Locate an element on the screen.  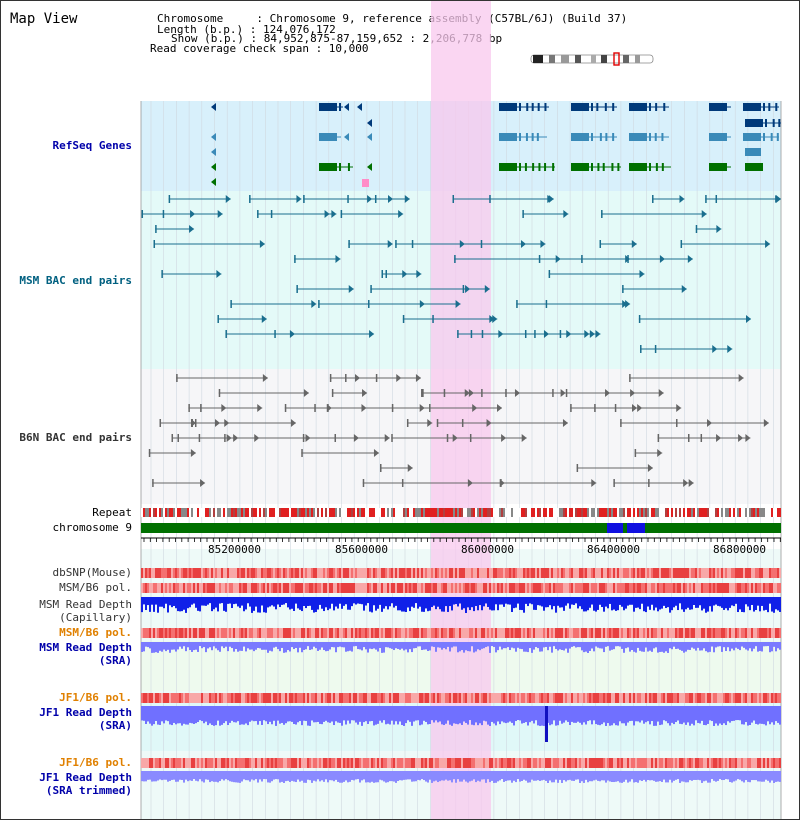
track-label-jf1-b6-pol-1: JF1/B6 pol. is located at coordinates (95, 697).